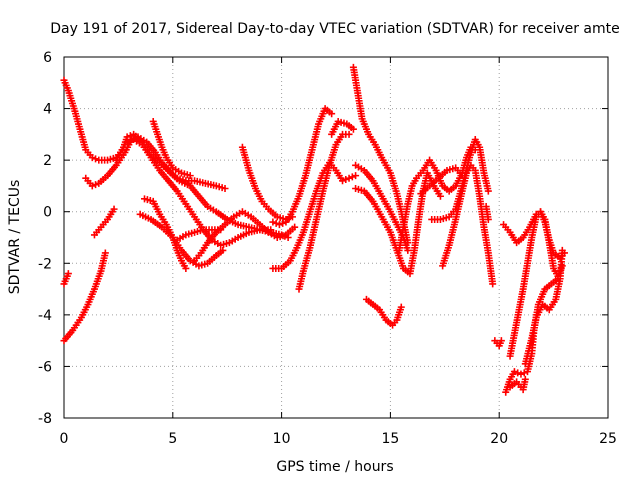 The width and height of the screenshot is (640, 480). I want to click on series-arc8, so click(165, 233).